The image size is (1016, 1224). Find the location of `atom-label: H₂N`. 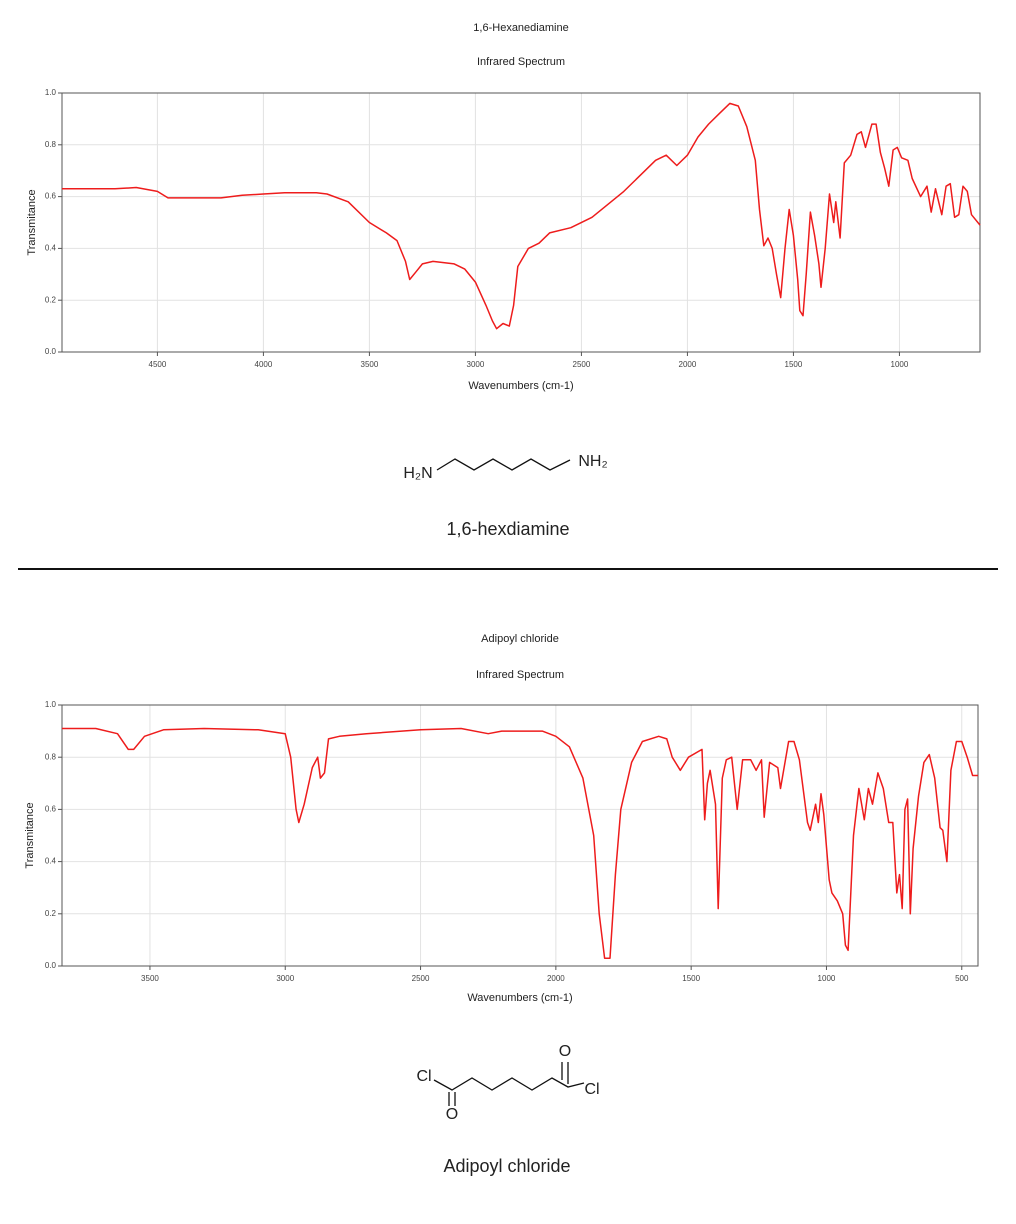

atom-label: H₂N is located at coordinates (417, 473).